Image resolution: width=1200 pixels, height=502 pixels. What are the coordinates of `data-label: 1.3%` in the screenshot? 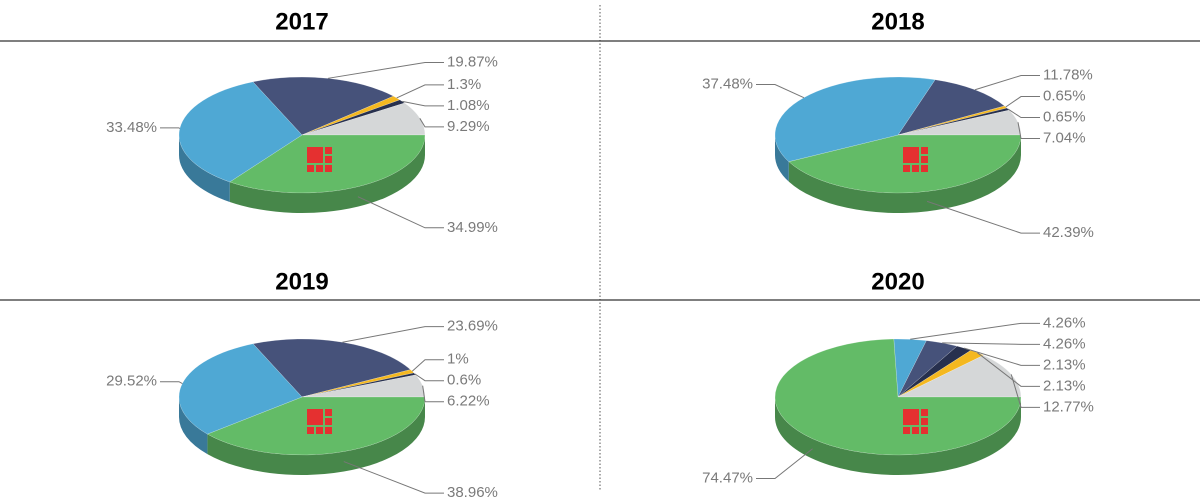 It's located at (464, 84).